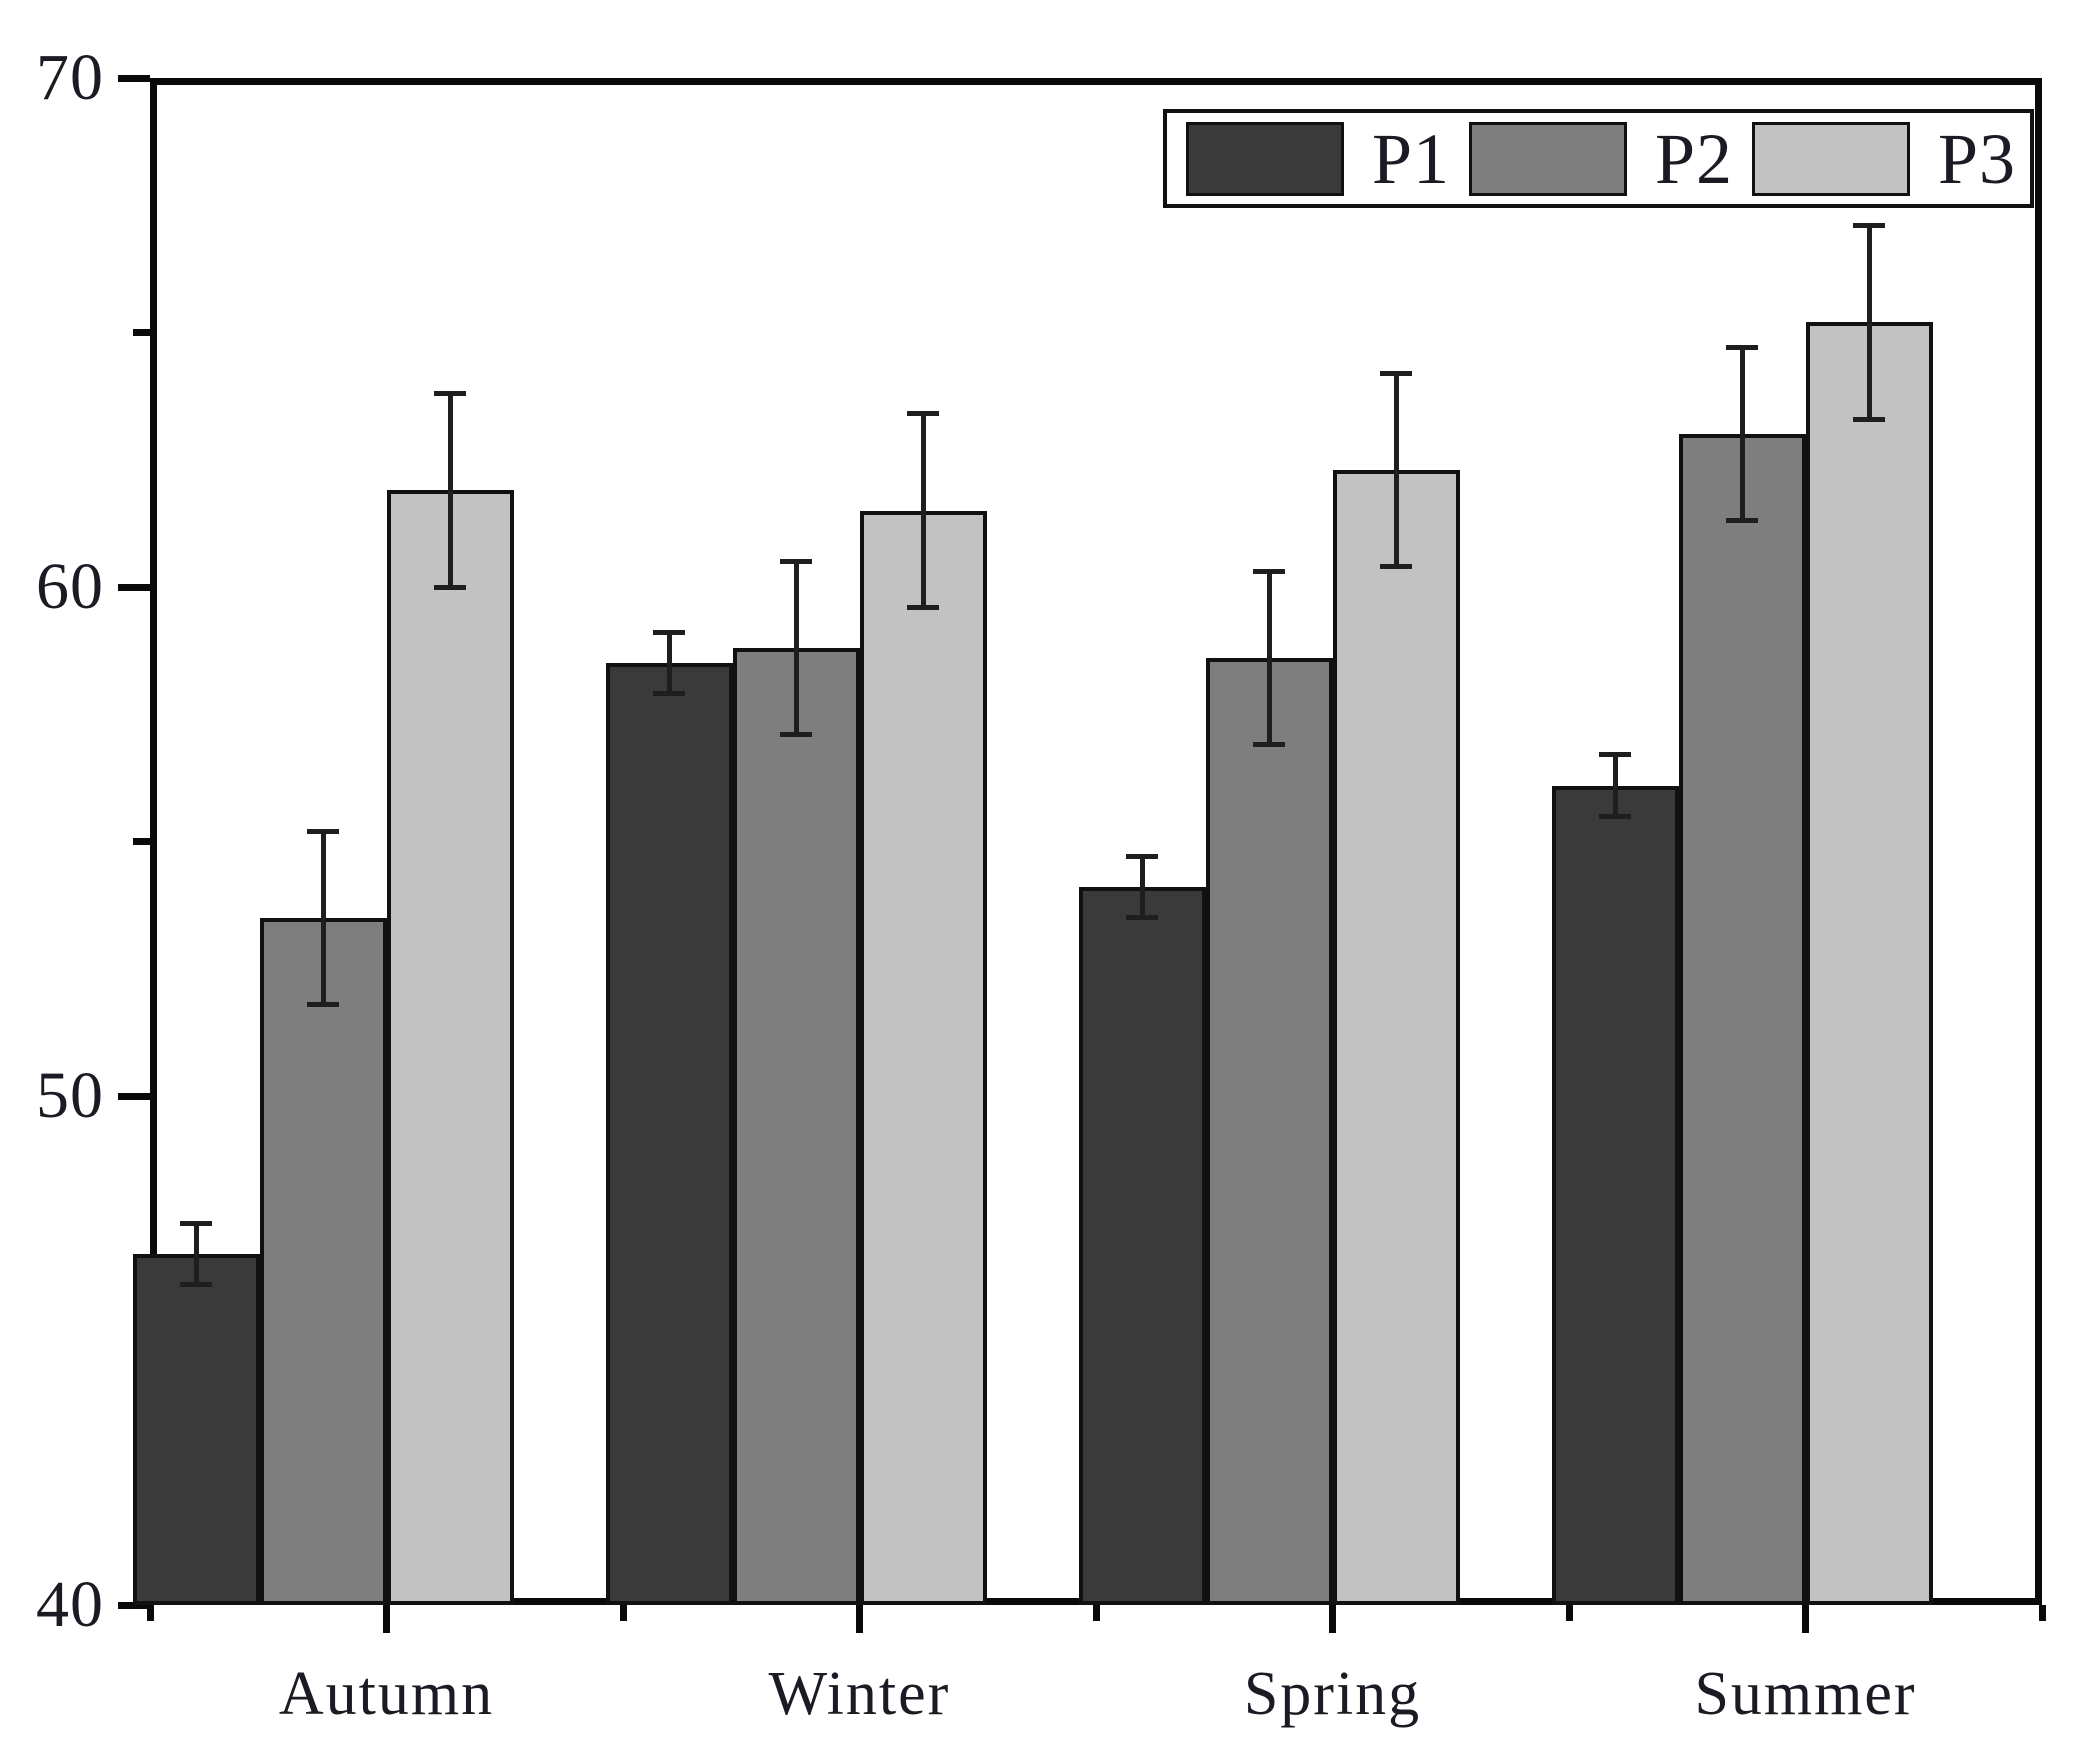  Describe the element at coordinates (923, 1057) in the screenshot. I see `bar-p3-winter` at that location.